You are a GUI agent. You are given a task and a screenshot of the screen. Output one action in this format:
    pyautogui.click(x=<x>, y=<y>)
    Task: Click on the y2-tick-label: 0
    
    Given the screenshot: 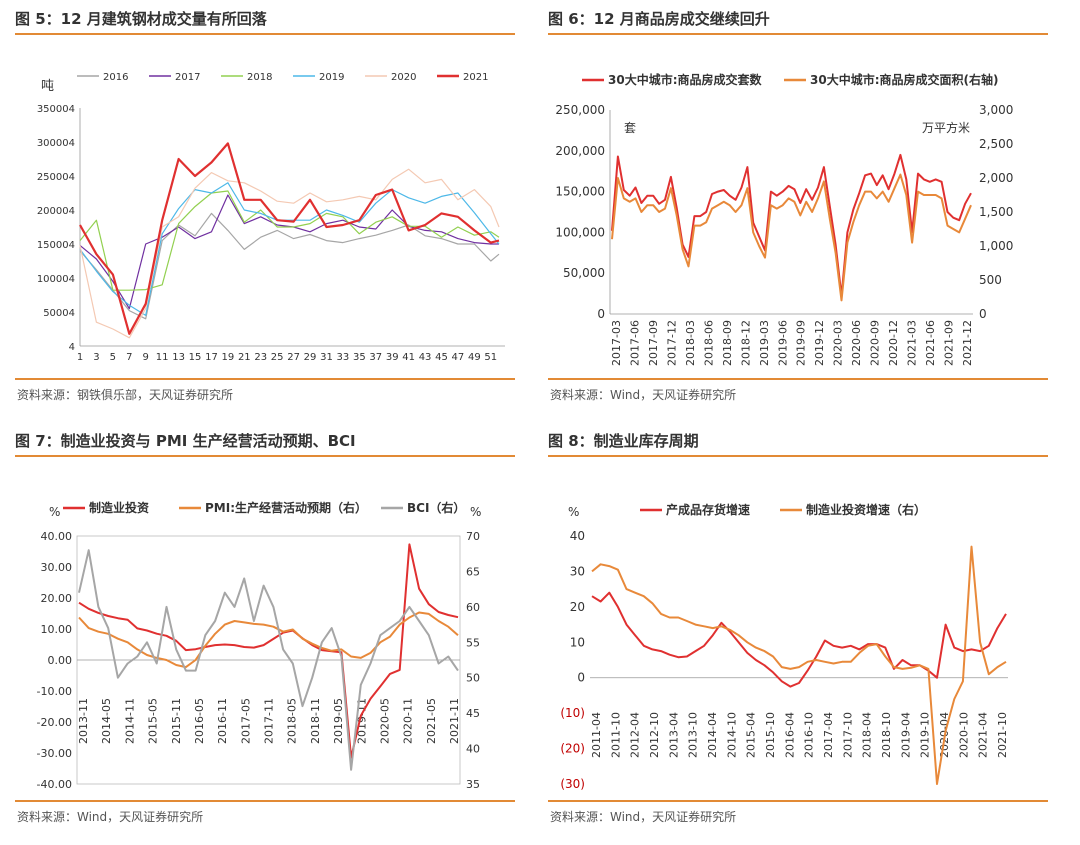 What is the action you would take?
    pyautogui.click(x=983, y=314)
    